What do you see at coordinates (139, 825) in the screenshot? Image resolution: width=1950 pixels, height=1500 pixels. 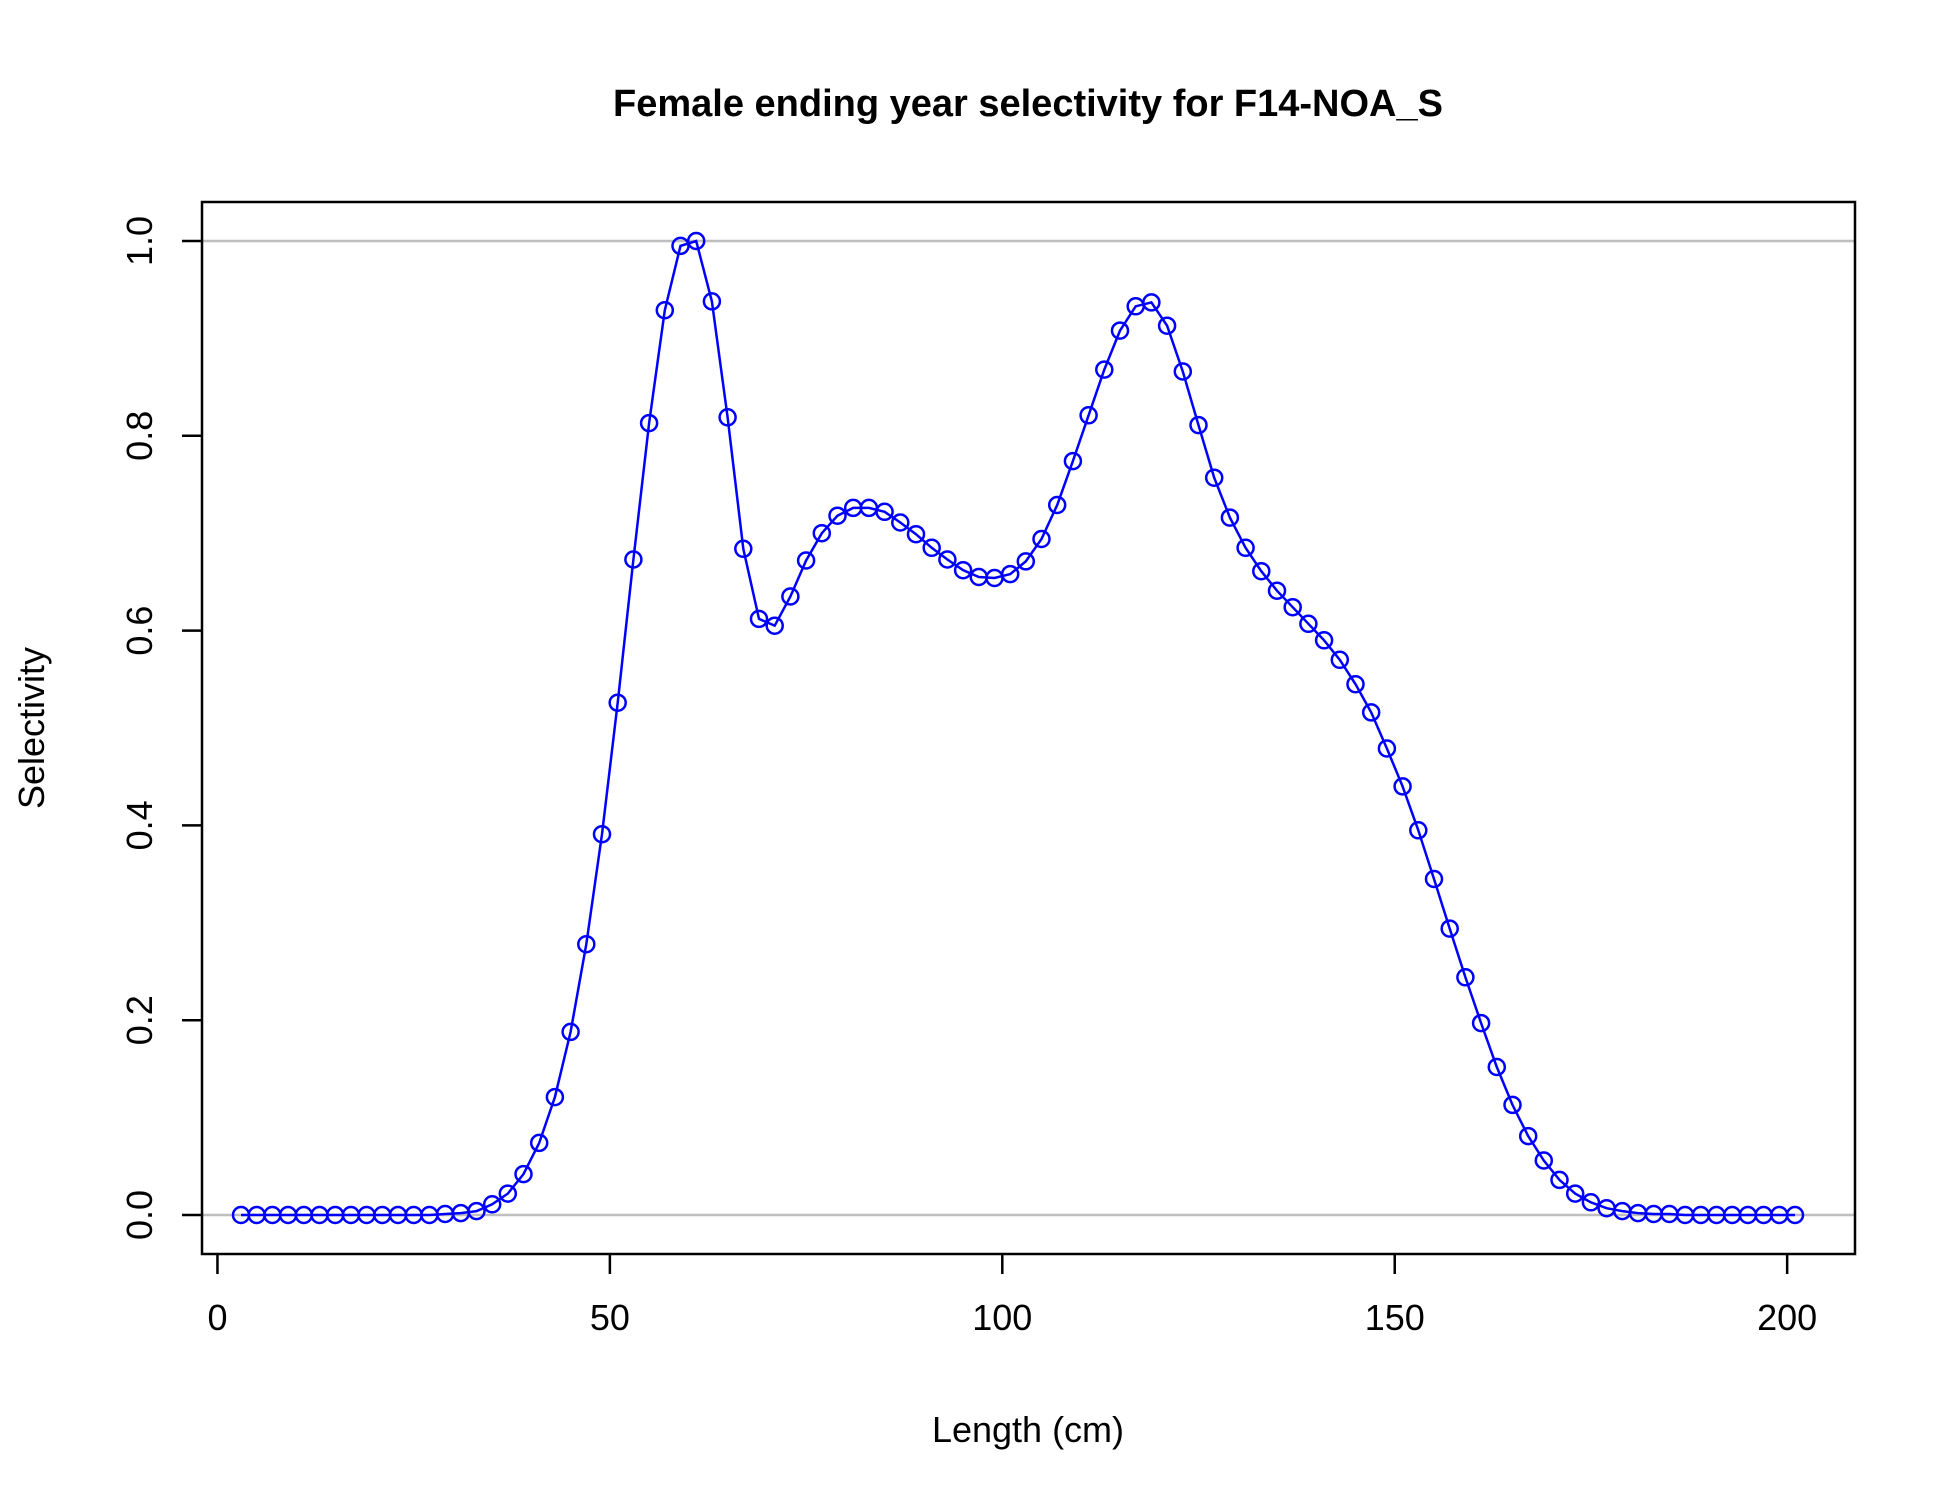 I see `y-tick-label: 0.4` at bounding box center [139, 825].